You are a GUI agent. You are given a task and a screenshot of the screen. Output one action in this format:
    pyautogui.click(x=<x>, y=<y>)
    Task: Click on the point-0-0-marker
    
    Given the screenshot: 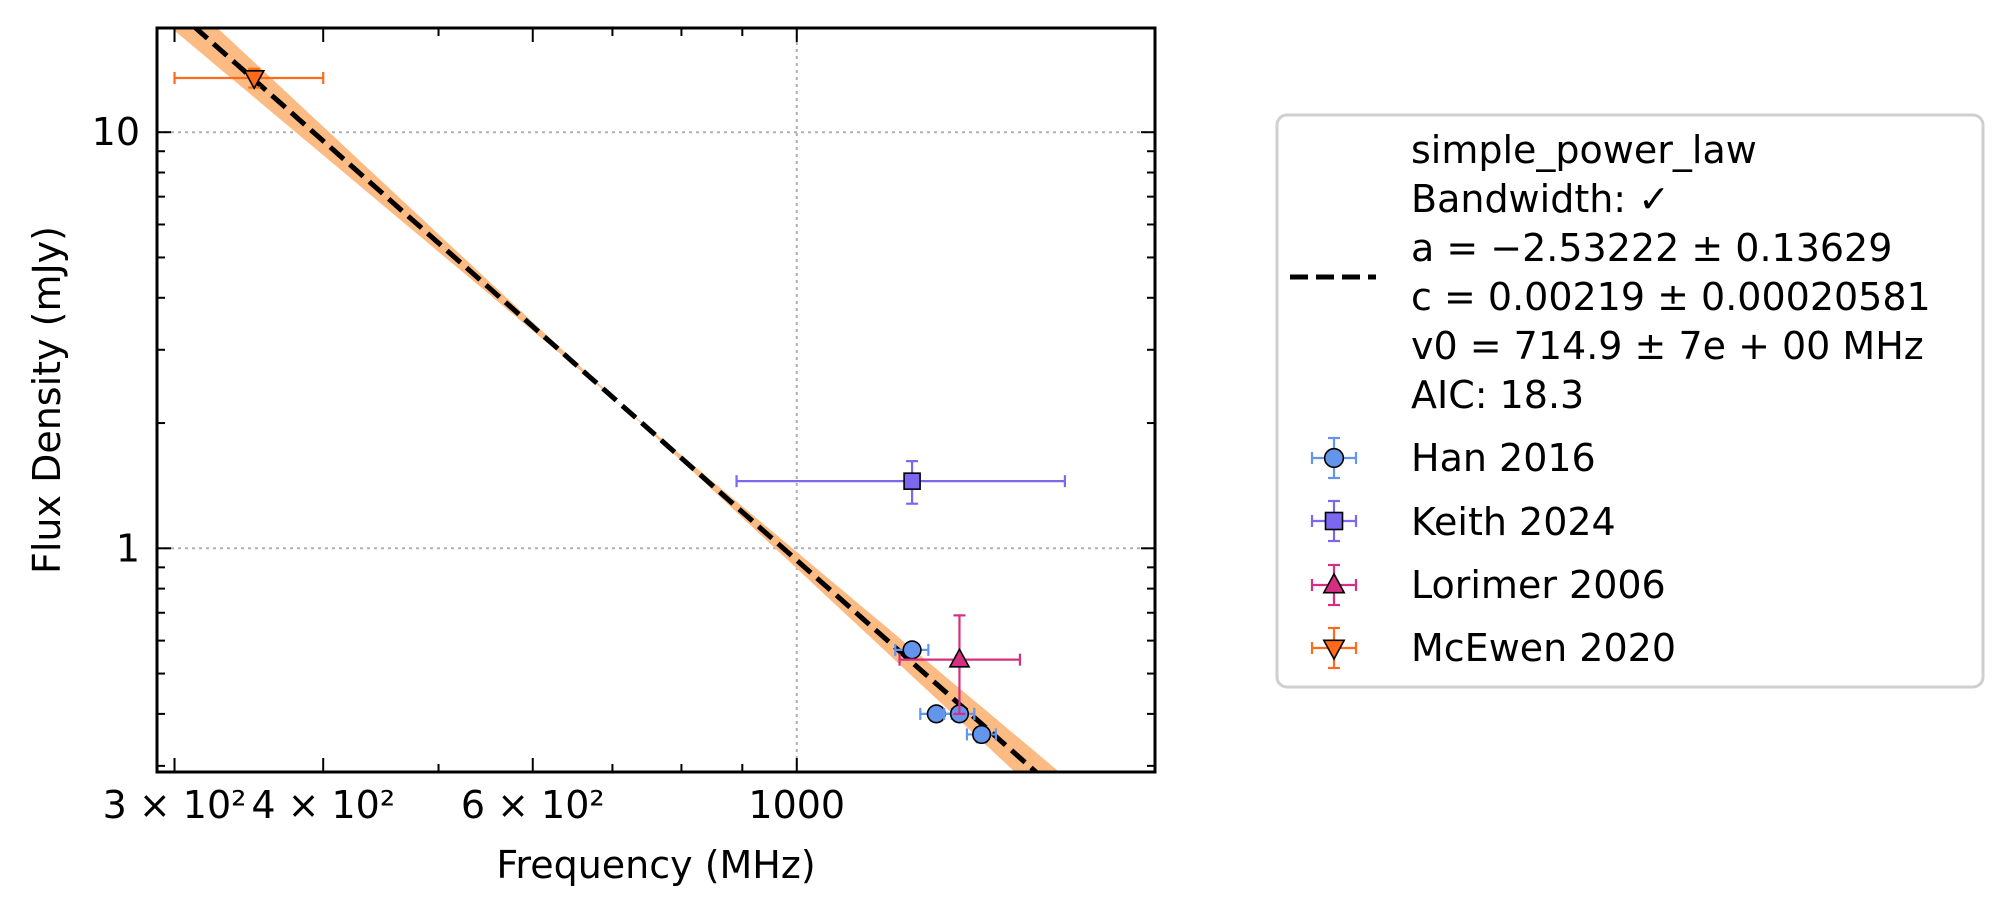 What is the action you would take?
    pyautogui.click(x=912, y=650)
    